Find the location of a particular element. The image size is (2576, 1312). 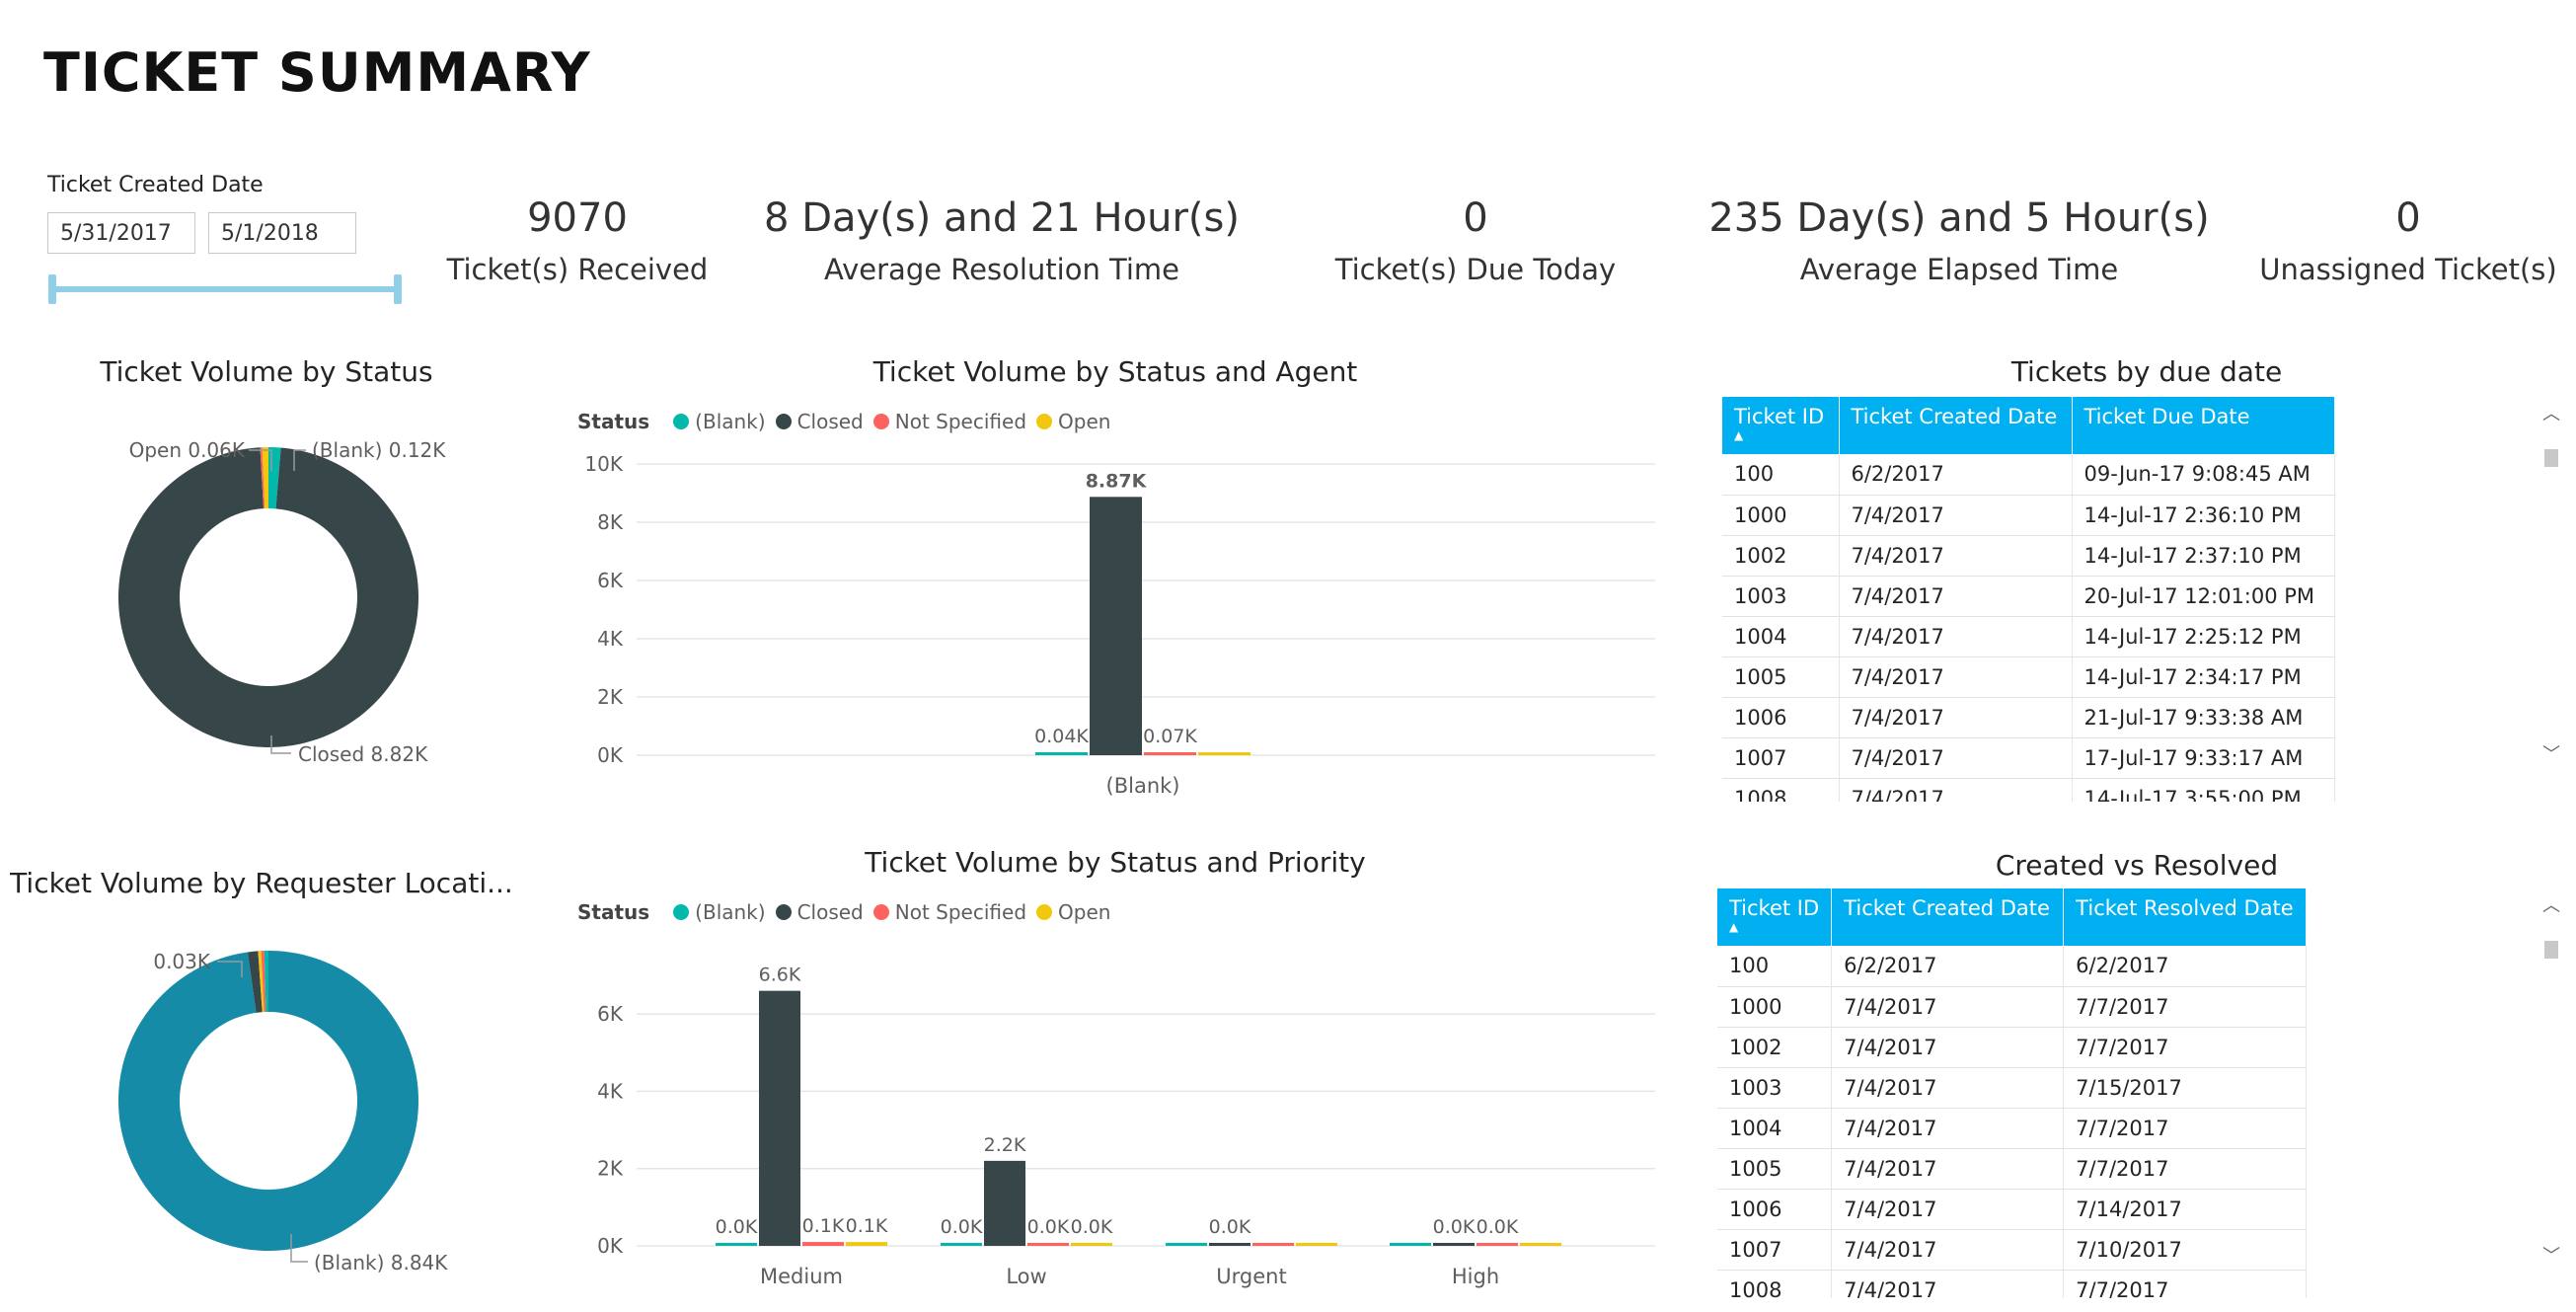

legend-dot-open is located at coordinates (1045, 421).